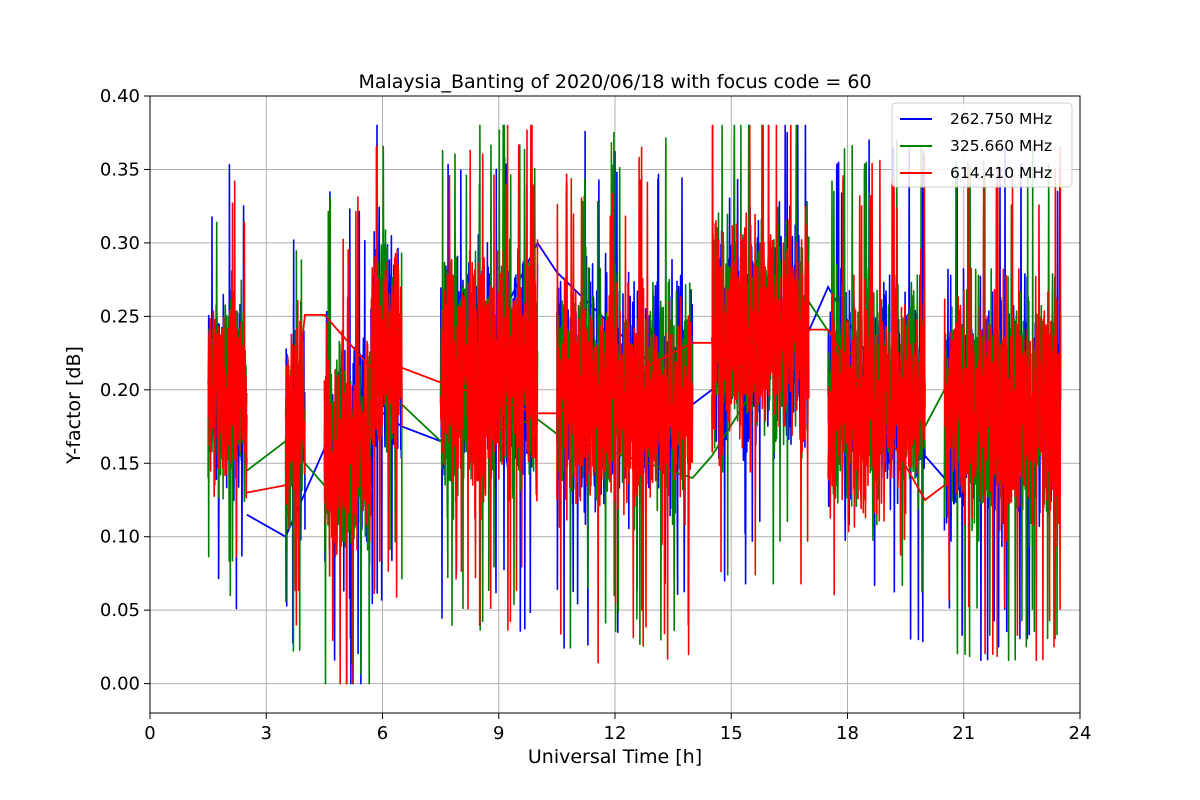 This screenshot has height=800, width=1200. What do you see at coordinates (120, 610) in the screenshot?
I see `y-tick-label: 0.05` at bounding box center [120, 610].